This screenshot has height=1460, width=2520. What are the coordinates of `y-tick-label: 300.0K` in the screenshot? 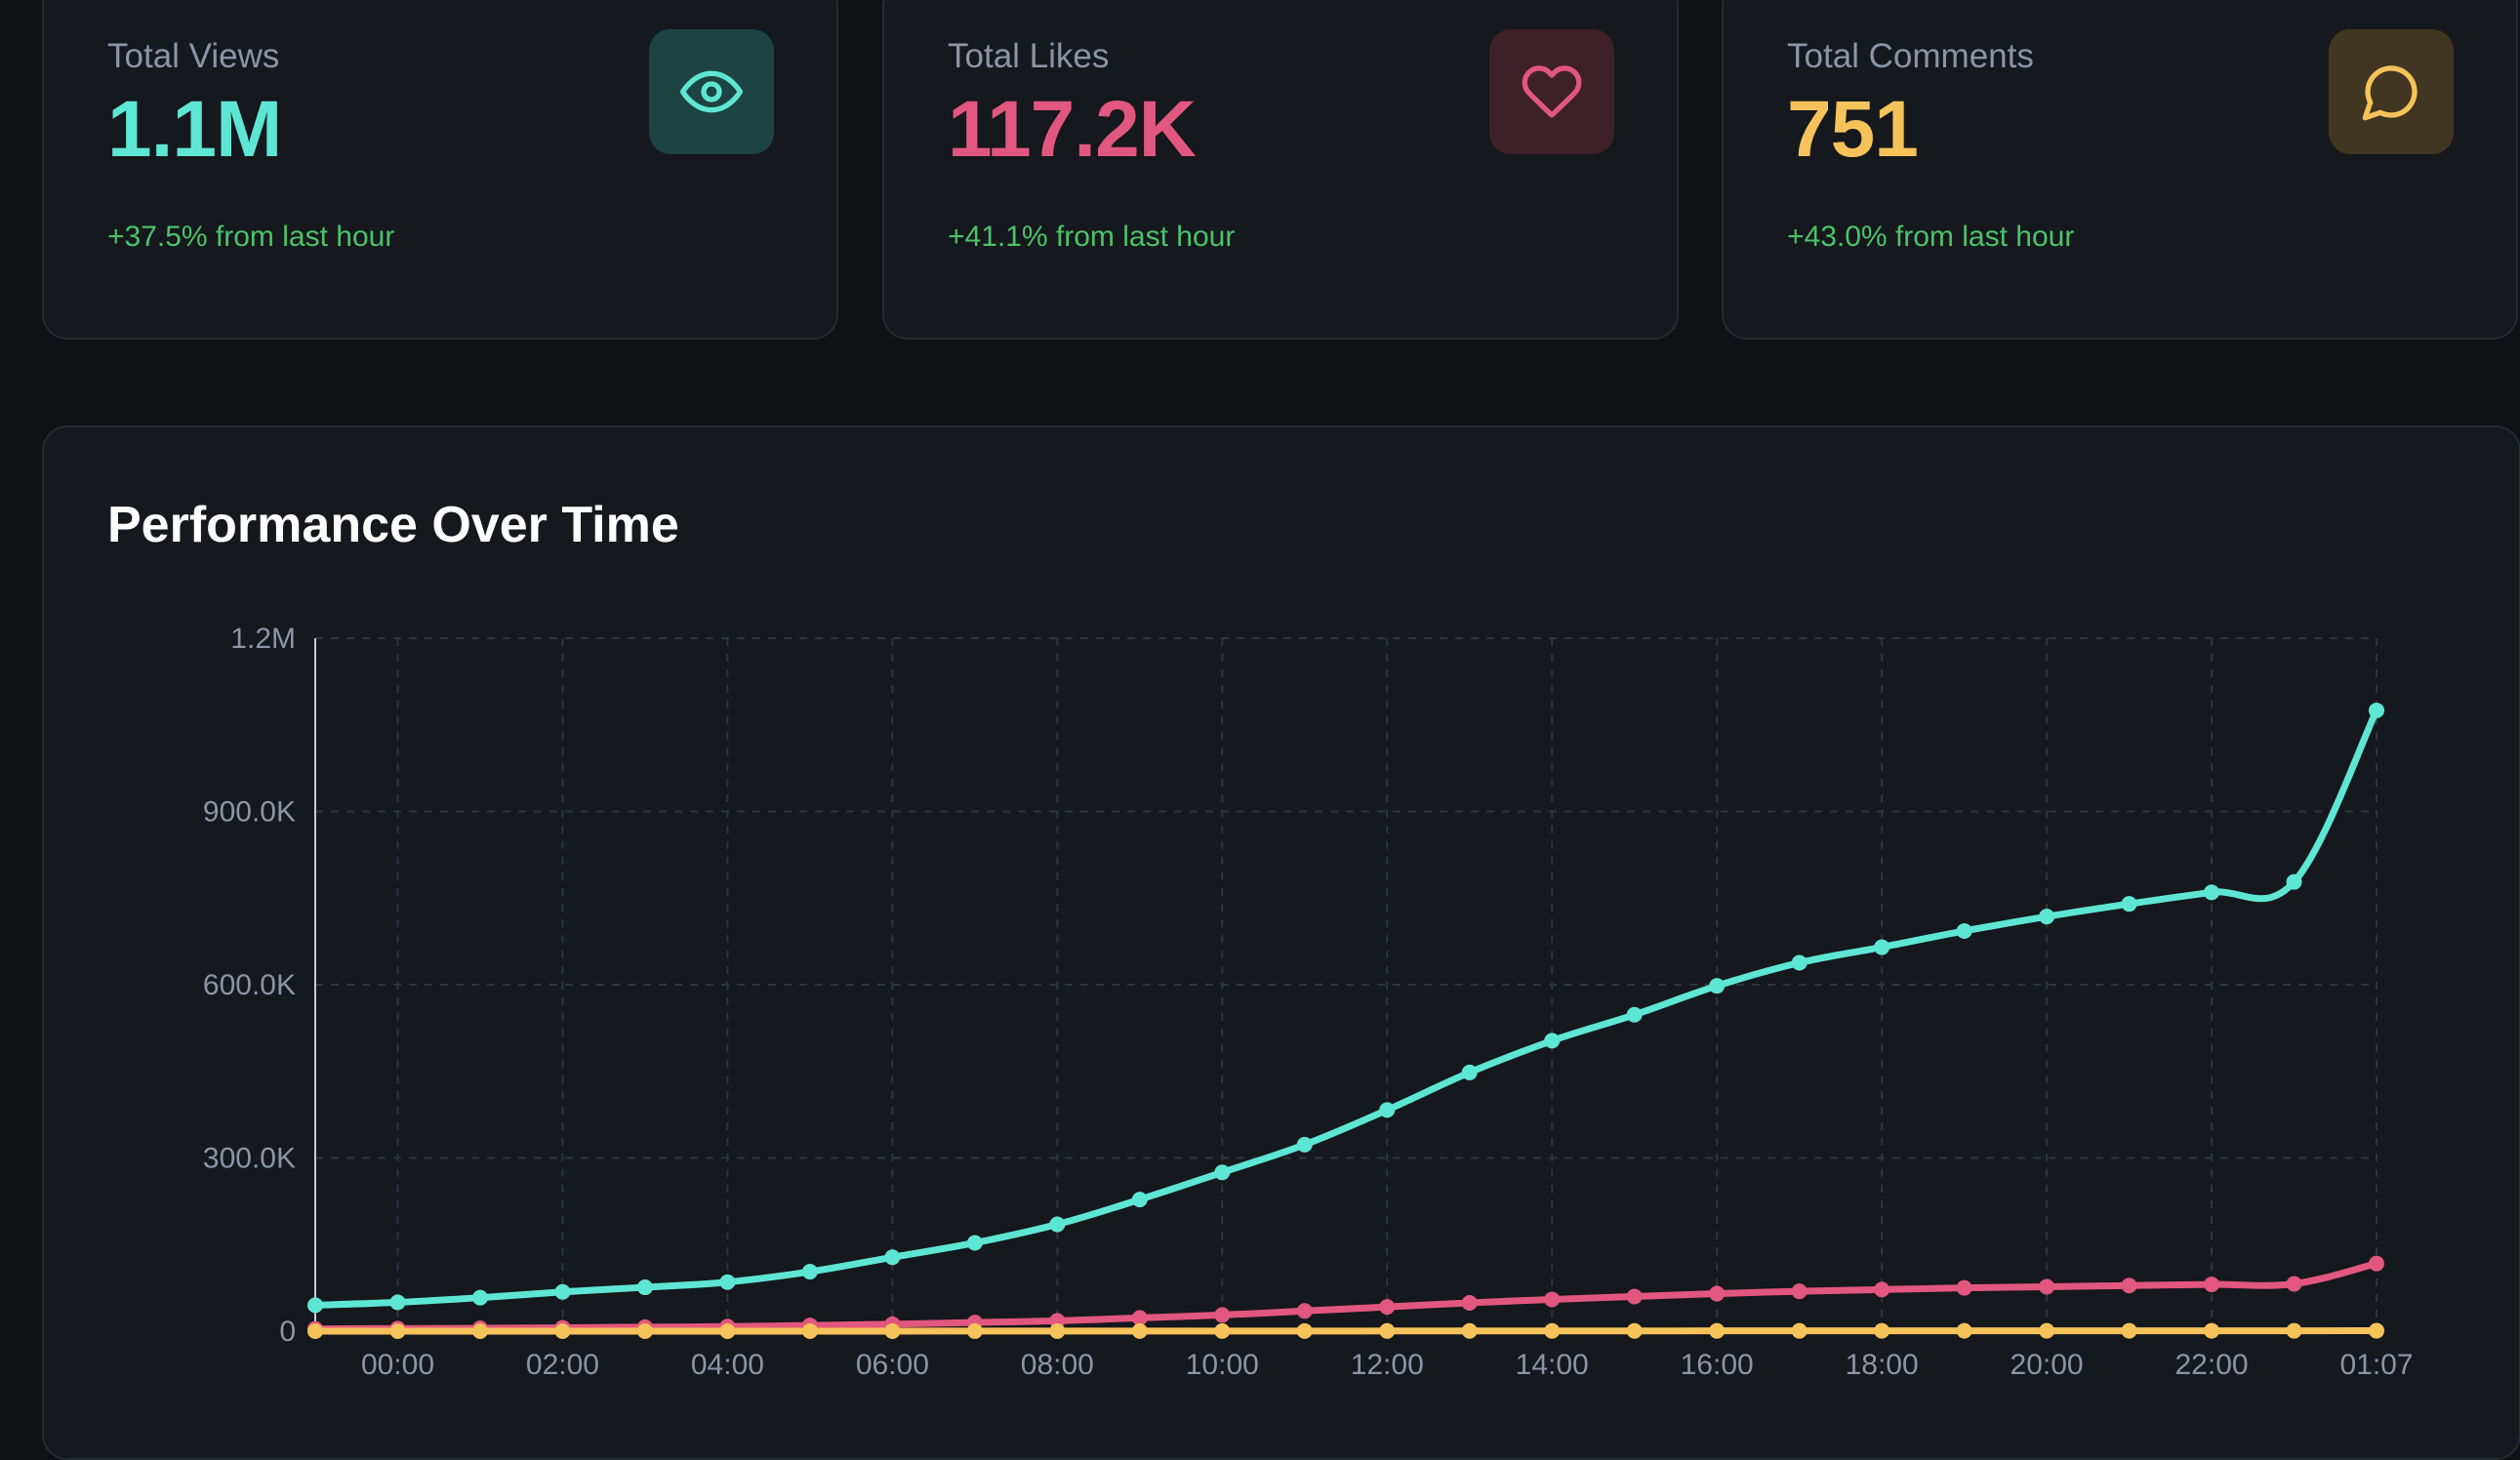 It's located at (249, 1159).